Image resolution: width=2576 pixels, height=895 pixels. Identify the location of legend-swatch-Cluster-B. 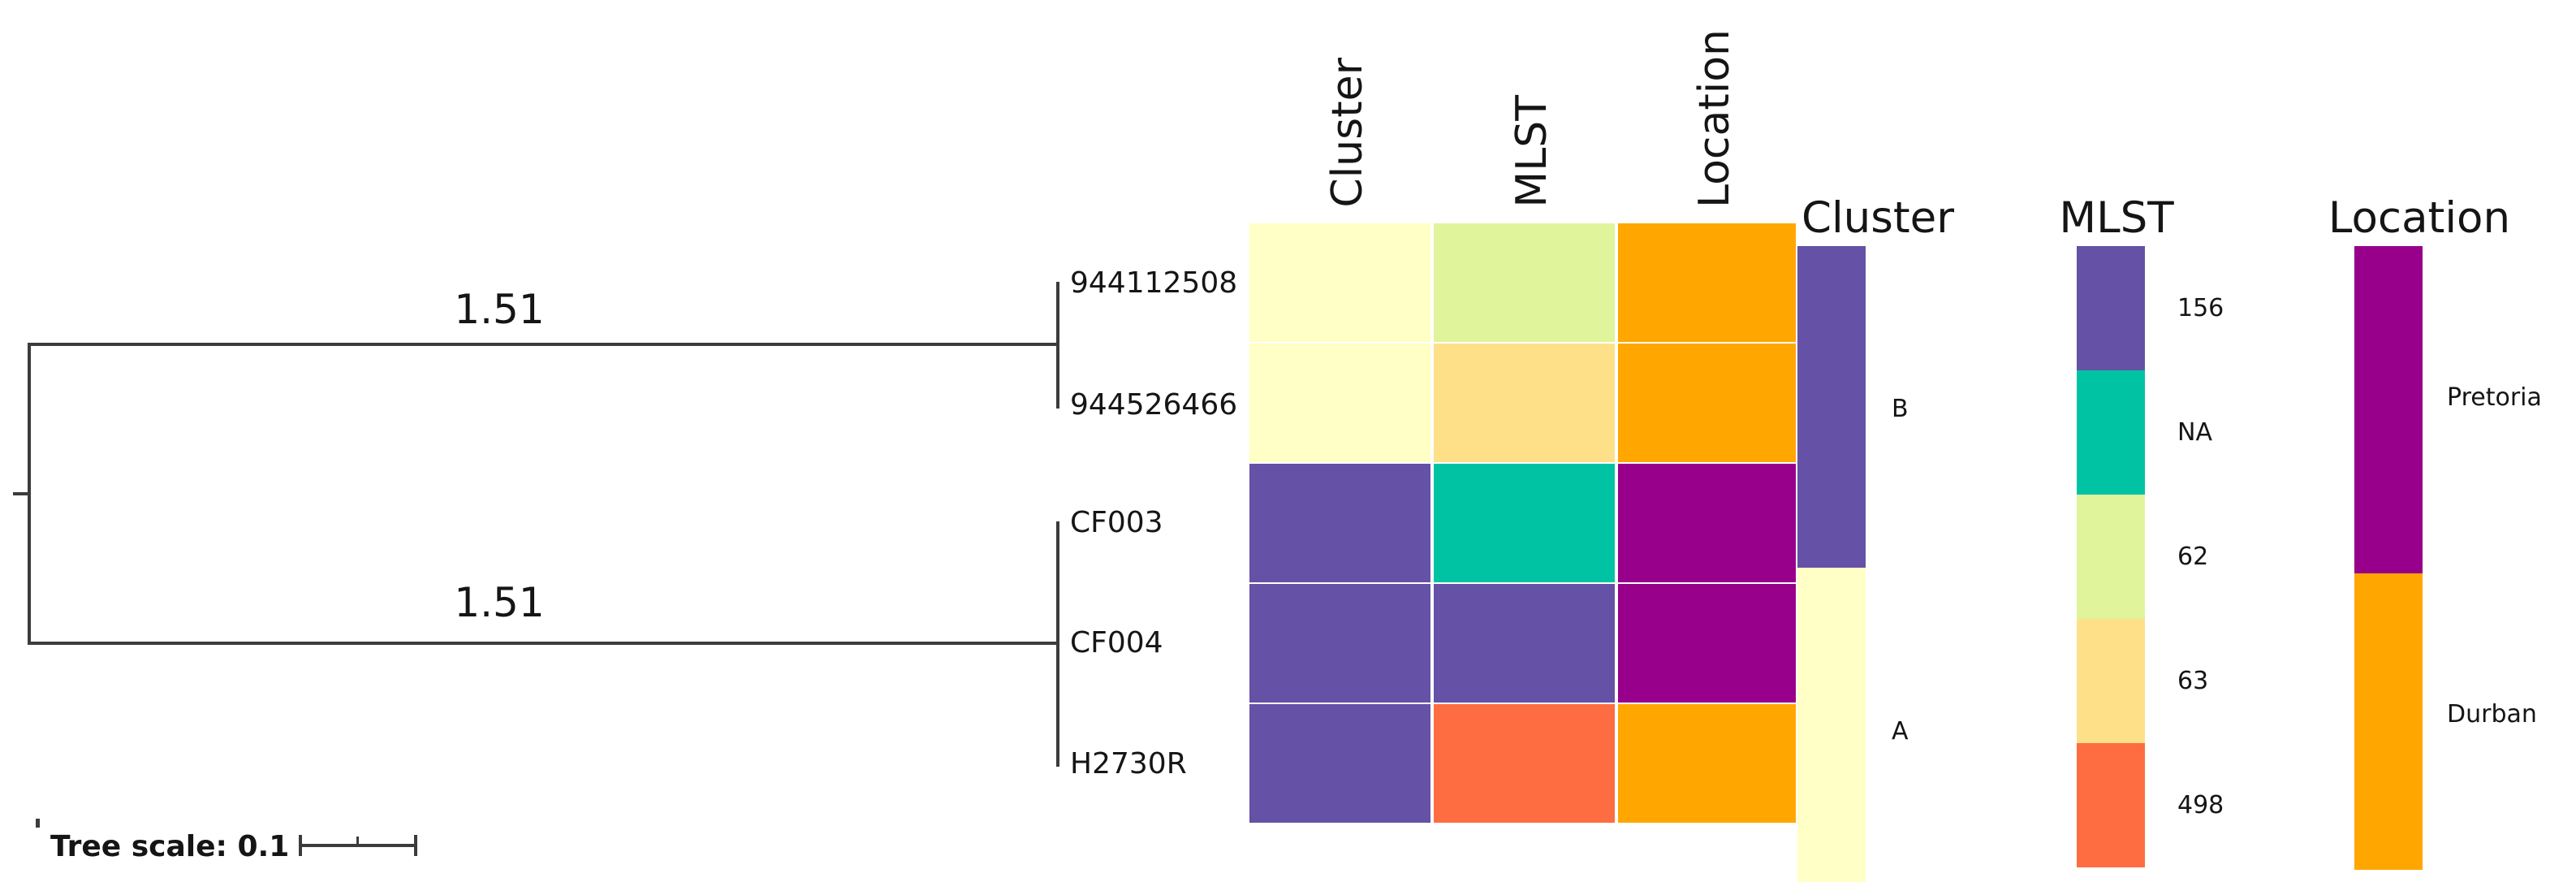
(1831, 407).